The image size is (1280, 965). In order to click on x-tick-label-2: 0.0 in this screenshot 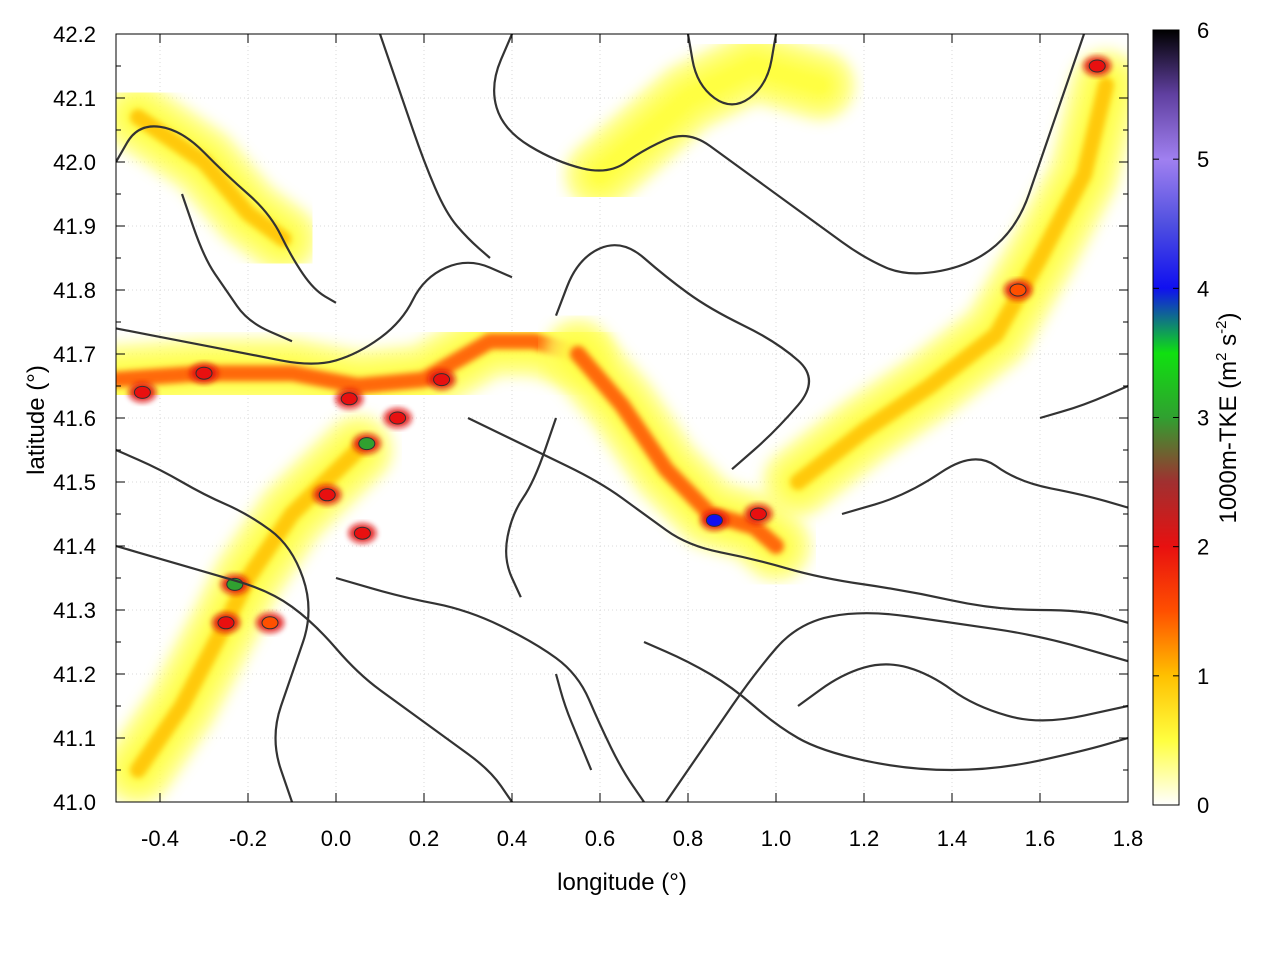, I will do `click(336, 838)`.